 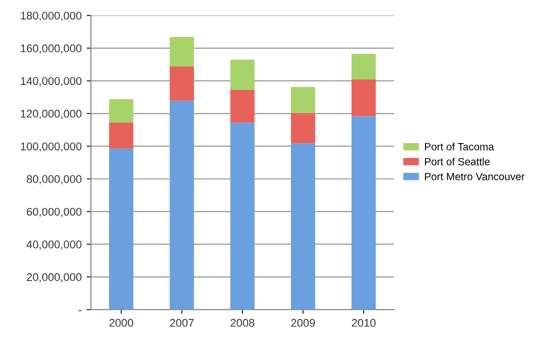 I want to click on x-tick-label: 2010, so click(x=364, y=322).